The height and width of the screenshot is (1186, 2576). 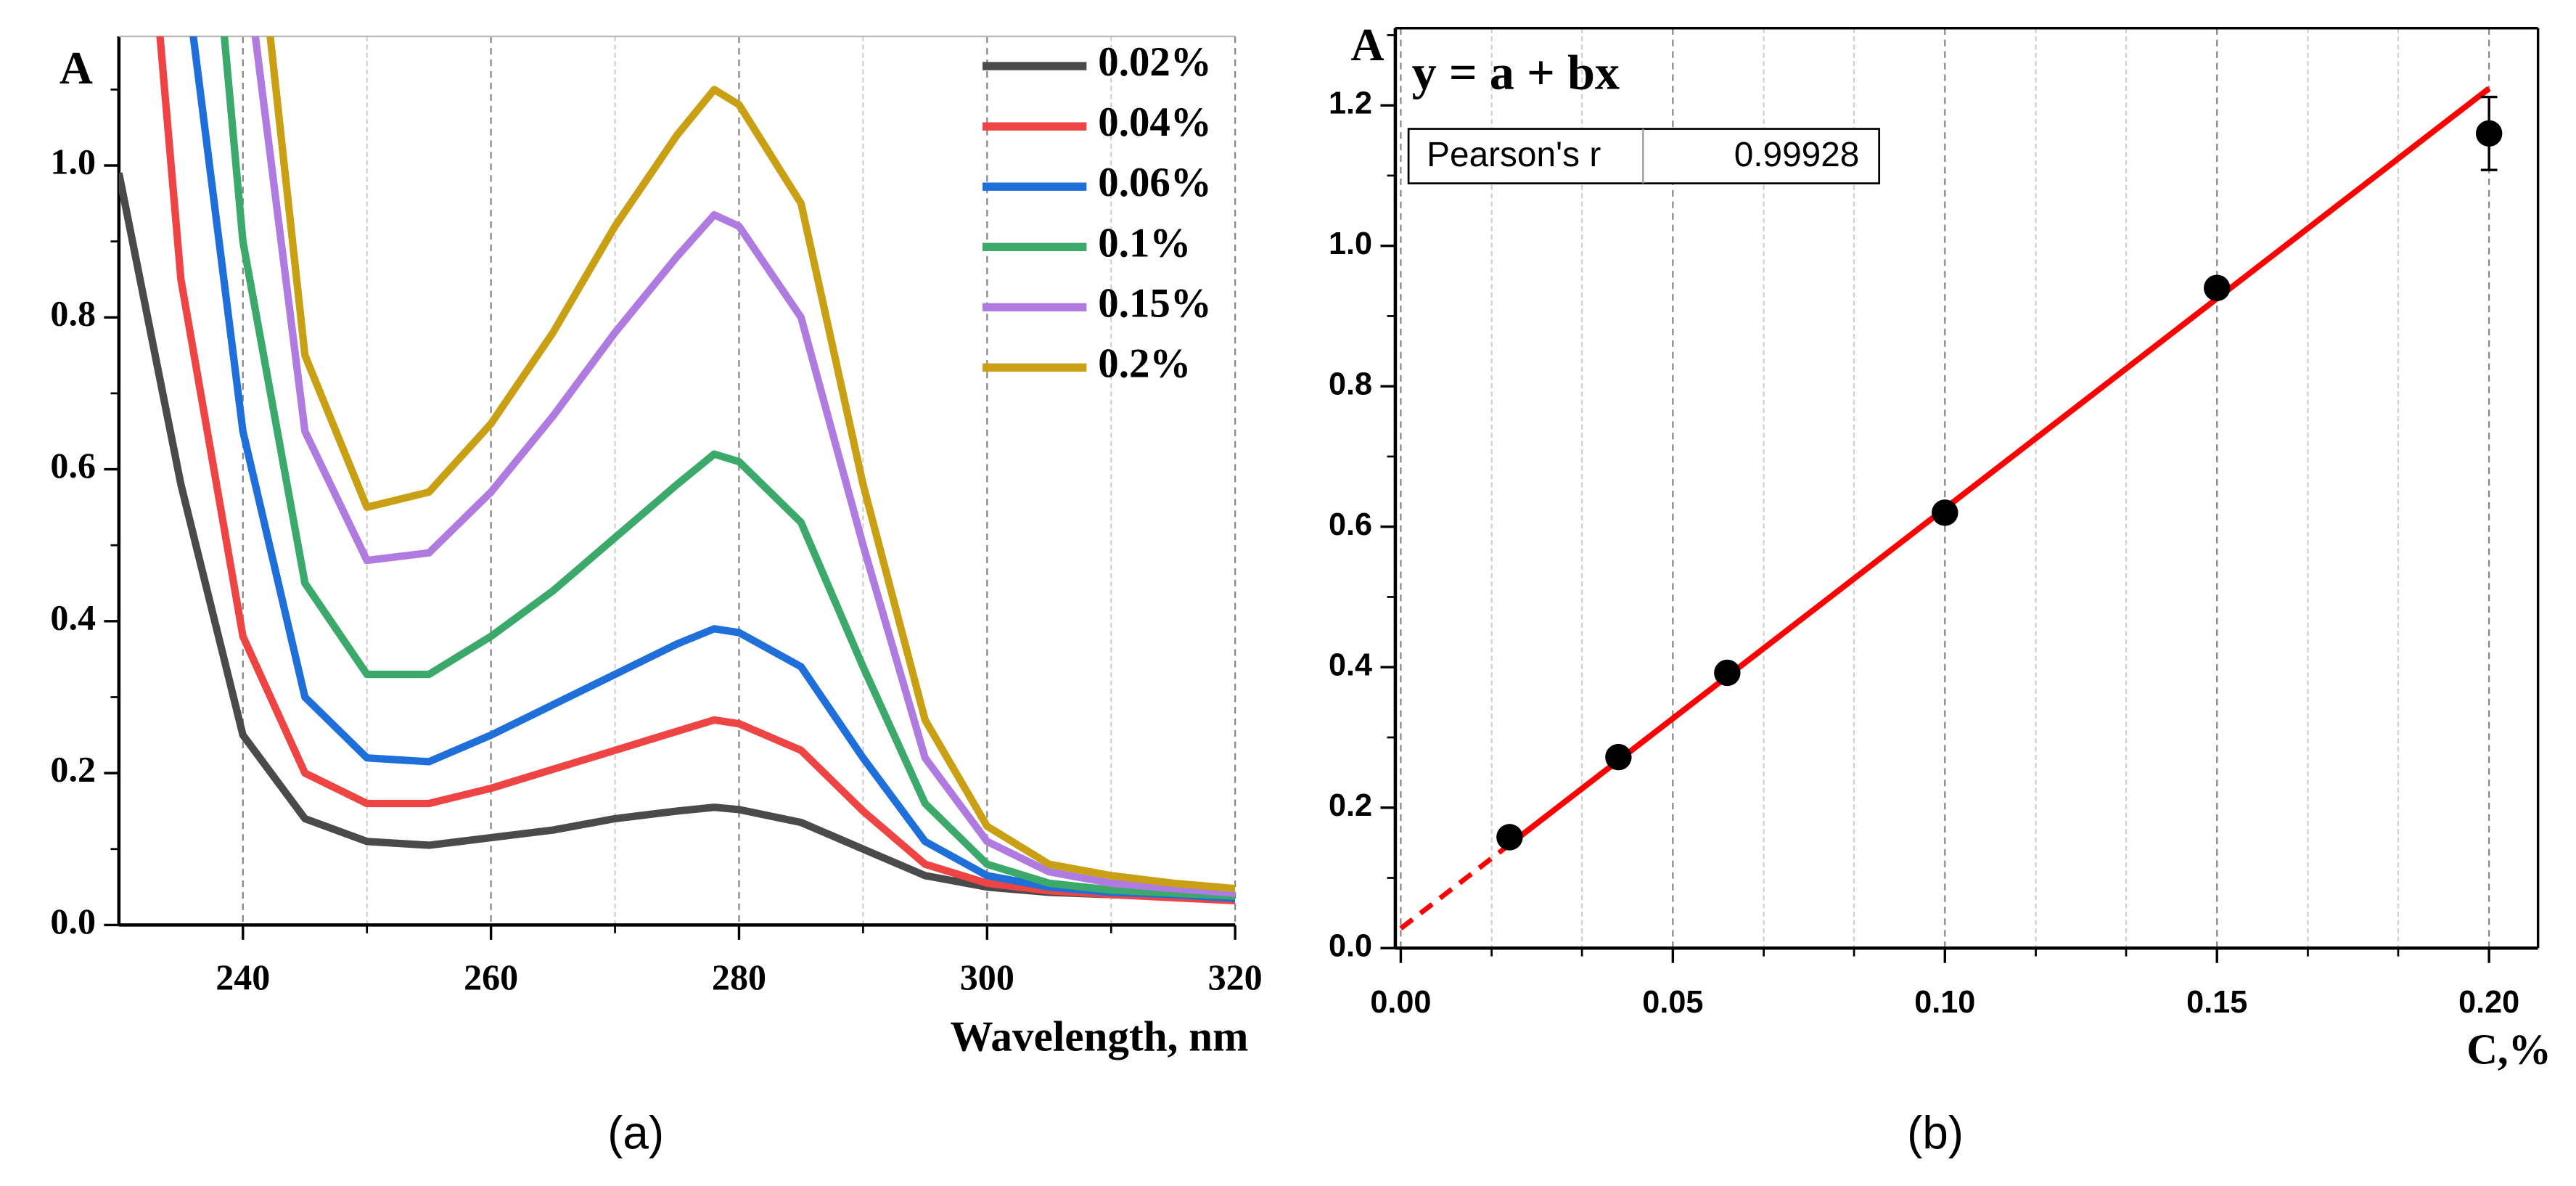 I want to click on stats-value: 0.99928, so click(x=1797, y=155).